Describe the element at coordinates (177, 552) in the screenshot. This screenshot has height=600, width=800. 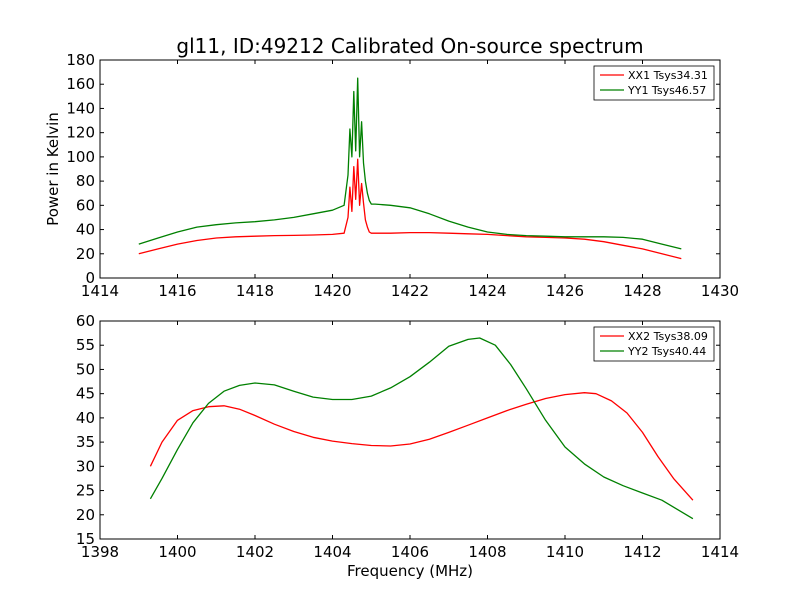
I see `x-tick-label: 1400` at that location.